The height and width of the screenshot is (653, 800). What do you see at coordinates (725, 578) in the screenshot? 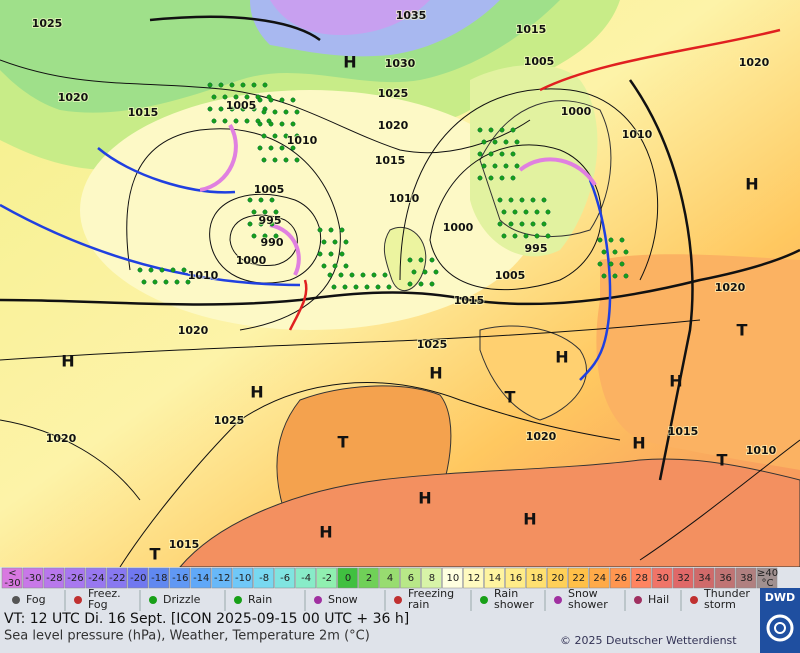
I see `scale-label: 36` at bounding box center [725, 578].